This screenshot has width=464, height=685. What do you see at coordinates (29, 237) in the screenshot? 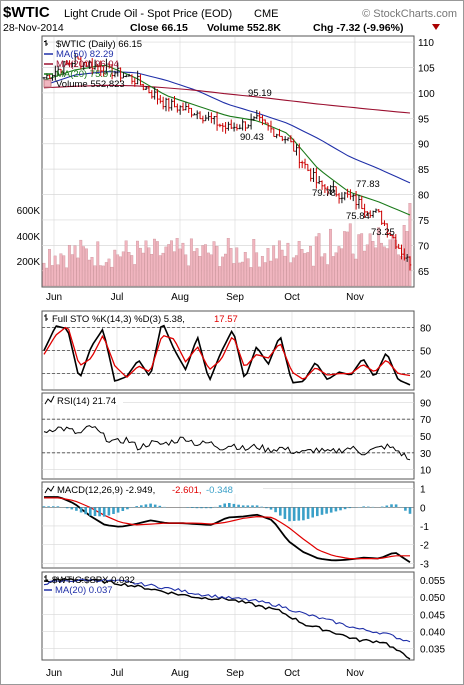
I see `volume-tick-label: 400K` at bounding box center [29, 237].